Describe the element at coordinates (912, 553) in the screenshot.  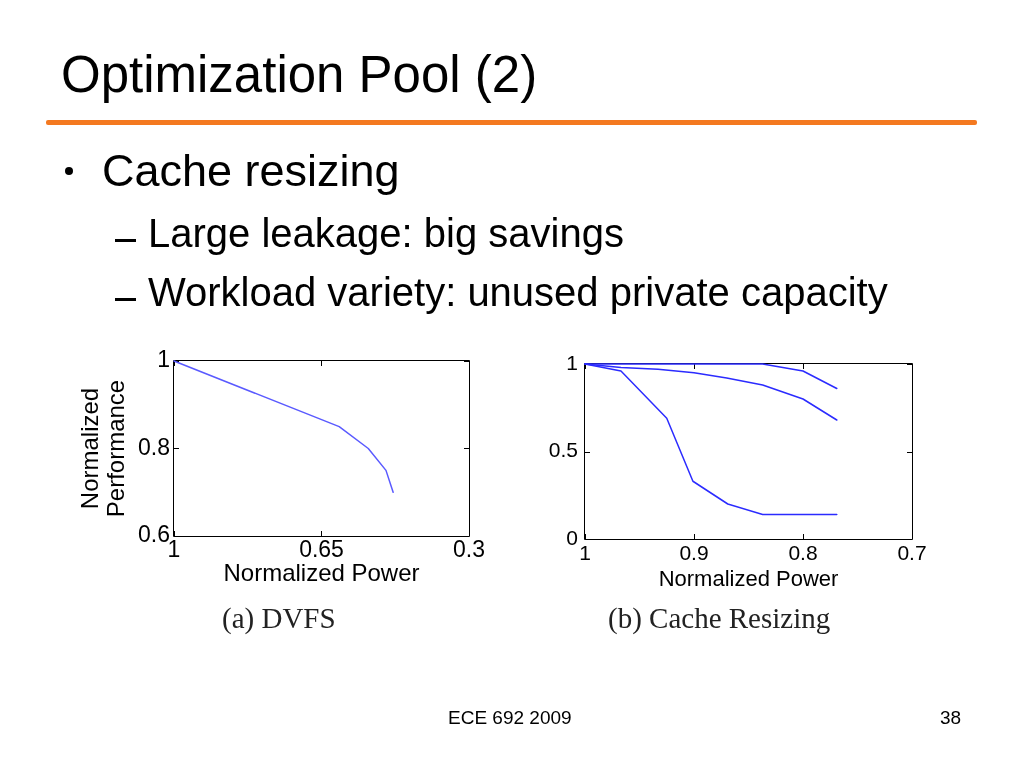
I see `x-tick-label: 0.7` at that location.